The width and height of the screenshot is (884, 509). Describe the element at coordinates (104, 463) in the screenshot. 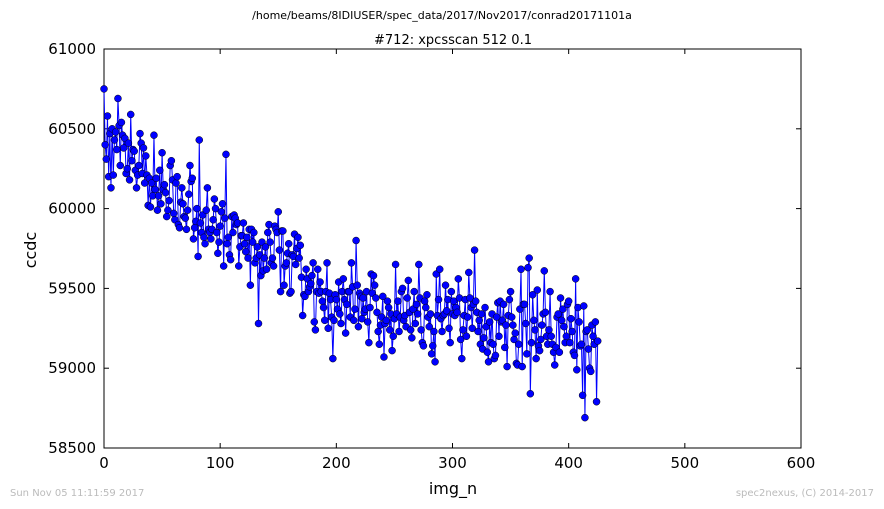

I see `x-tick-label: 0` at that location.